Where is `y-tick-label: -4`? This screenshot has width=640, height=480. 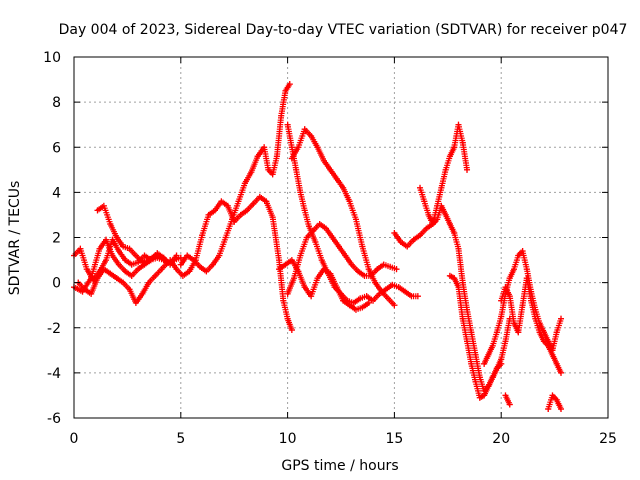
y-tick-label: -4 is located at coordinates (54, 374).